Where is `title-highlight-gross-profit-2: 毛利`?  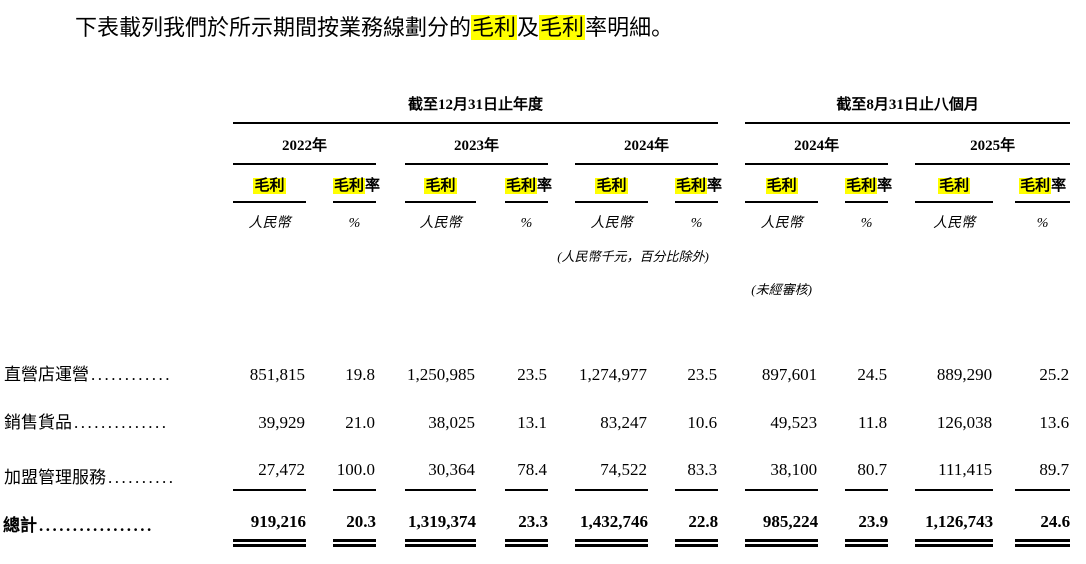
title-highlight-gross-profit-2: 毛利 is located at coordinates (562, 27).